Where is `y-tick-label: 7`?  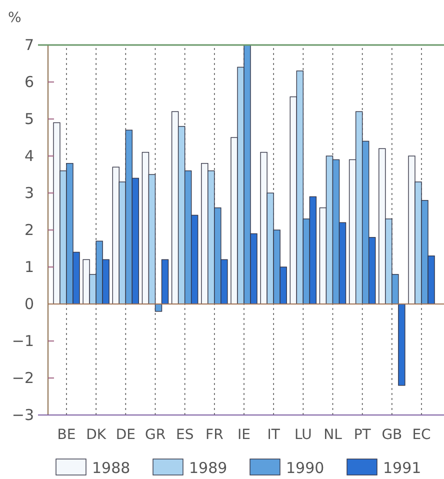 y-tick-label: 7 is located at coordinates (29, 45).